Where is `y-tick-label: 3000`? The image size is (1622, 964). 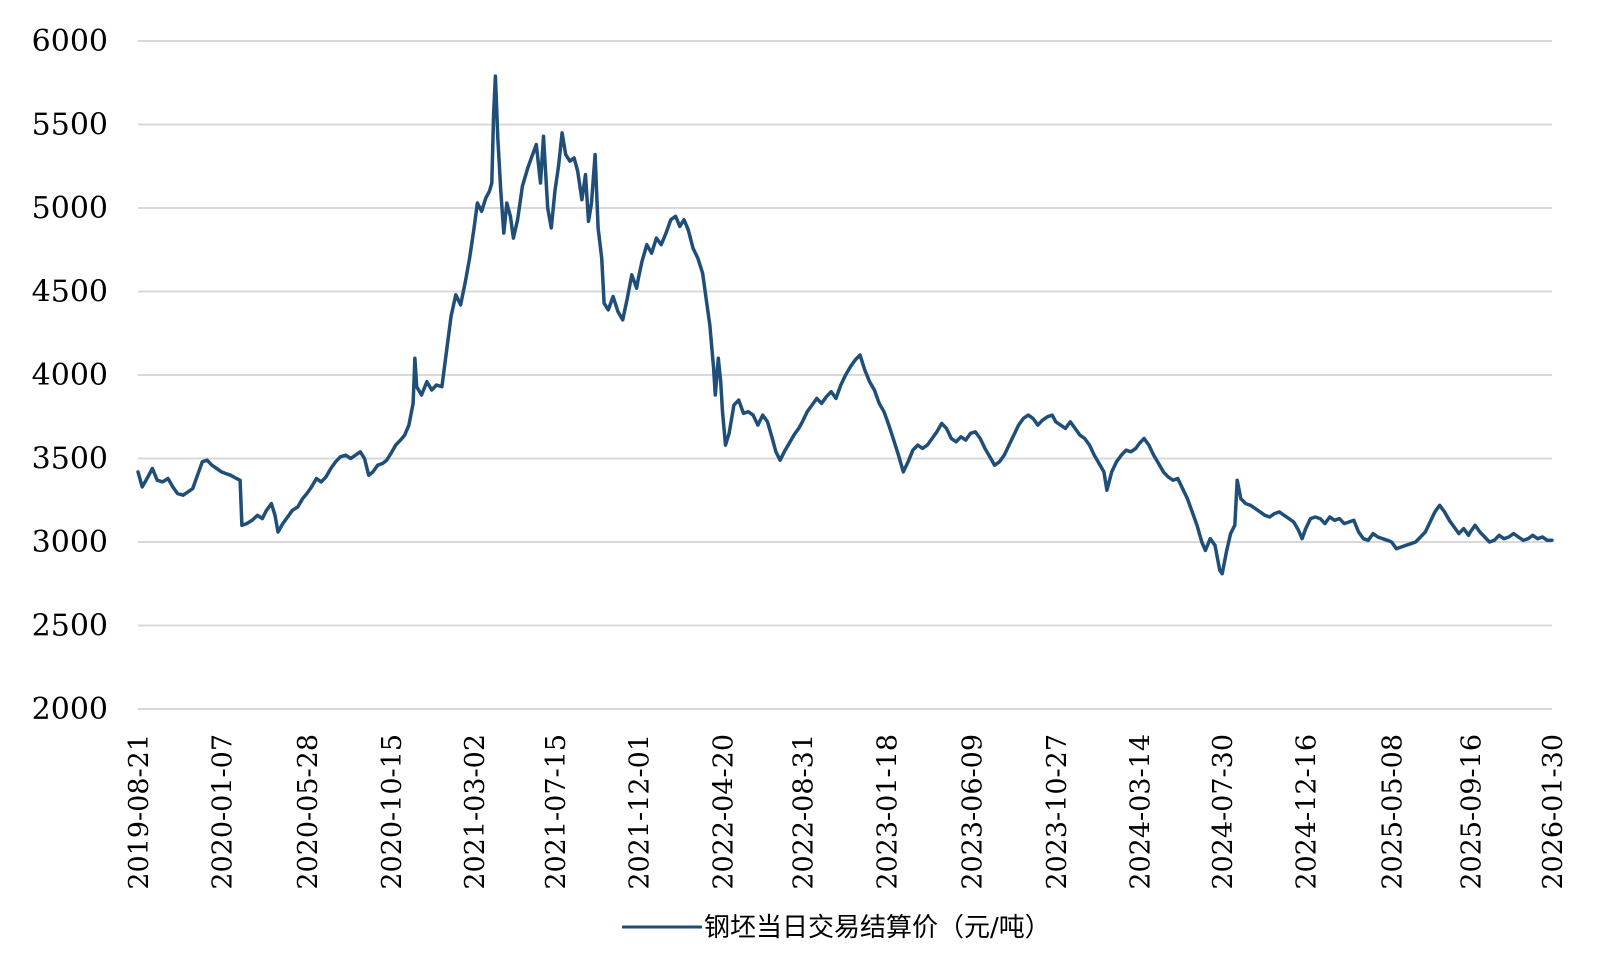 y-tick-label: 3000 is located at coordinates (70, 542).